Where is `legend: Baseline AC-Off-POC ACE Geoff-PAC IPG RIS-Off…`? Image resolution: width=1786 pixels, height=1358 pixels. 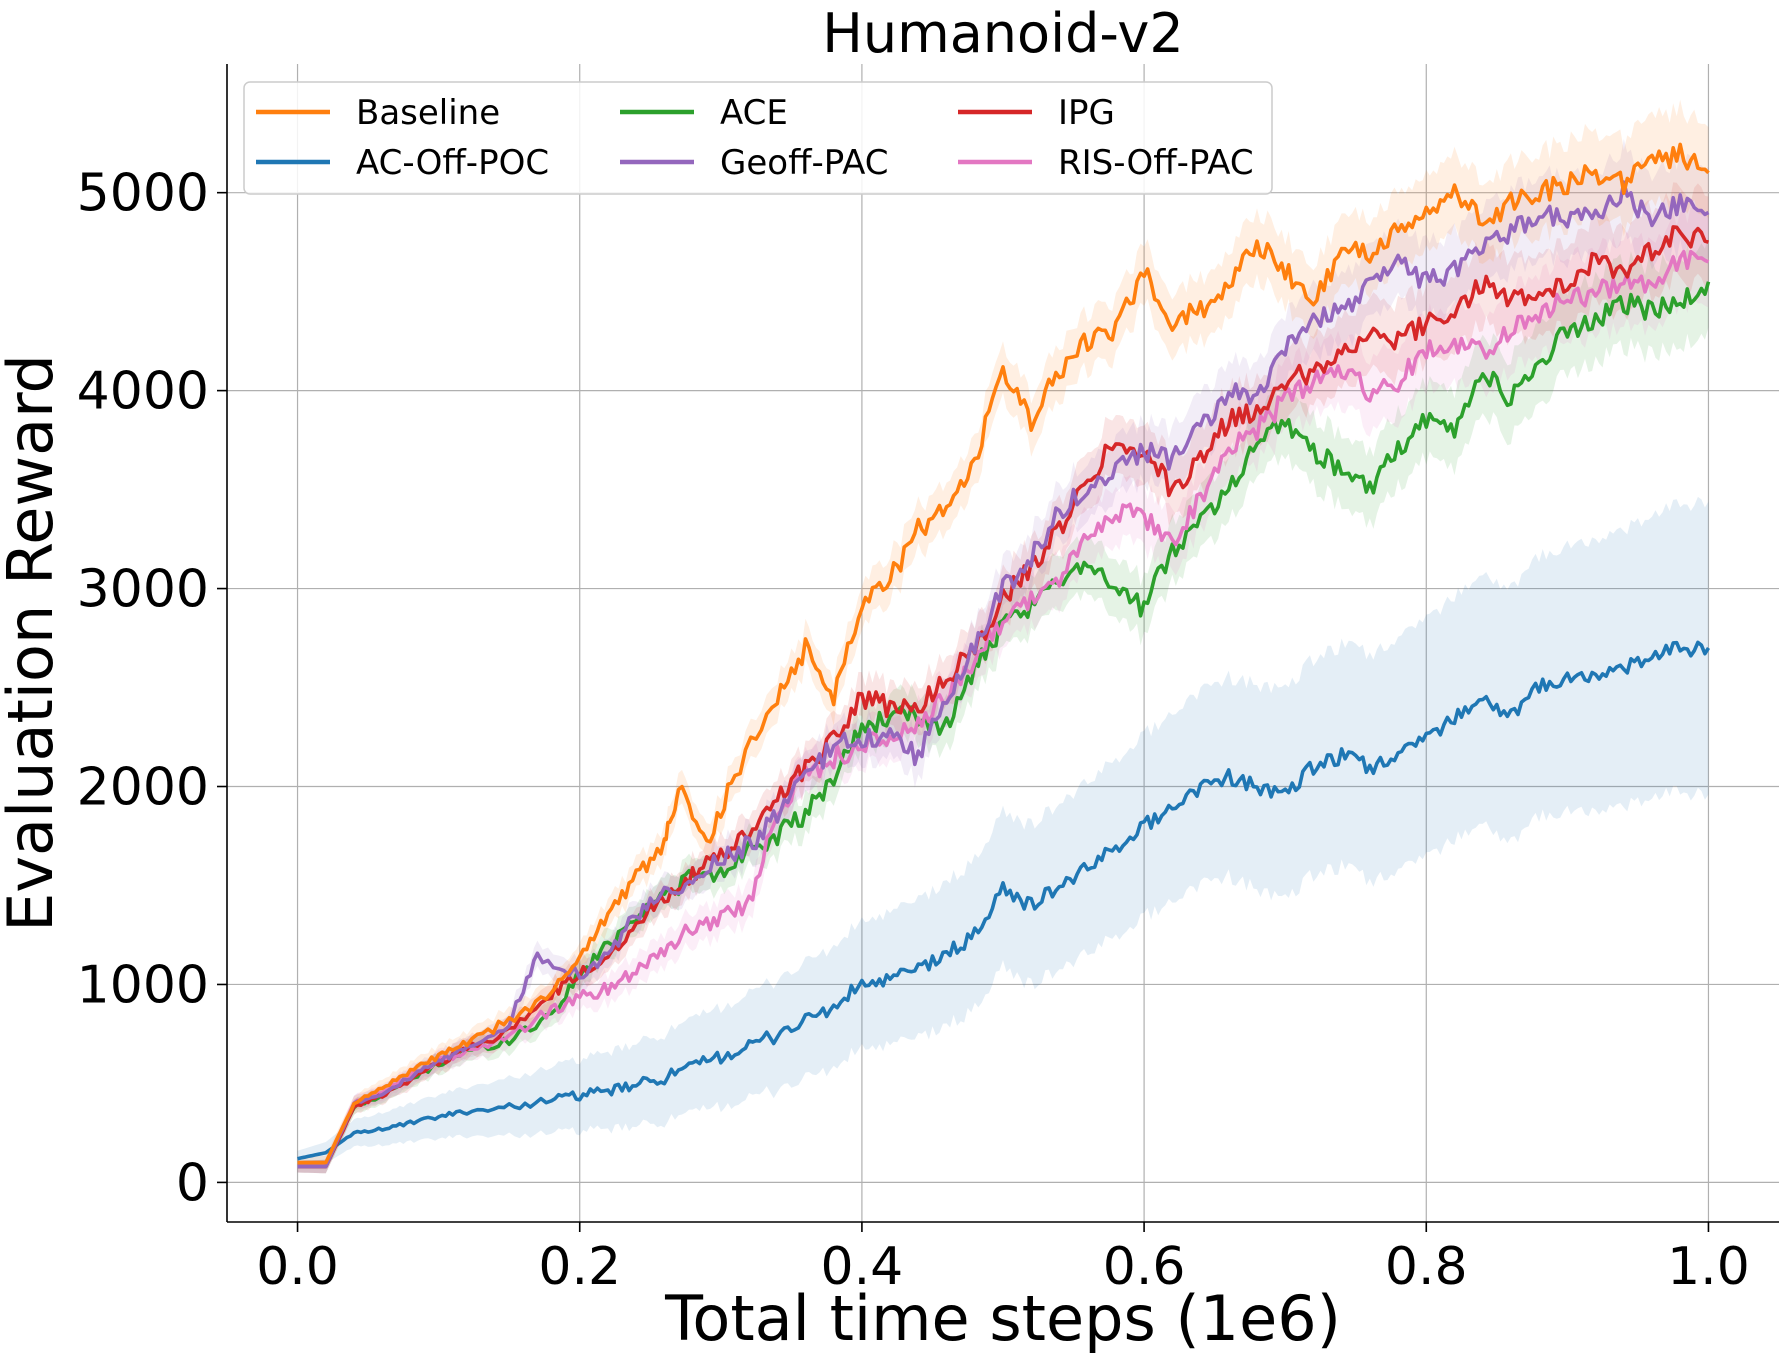
legend: Baseline AC-Off-POC ACE Geoff-PAC IPG RIS-Off… is located at coordinates (758, 138).